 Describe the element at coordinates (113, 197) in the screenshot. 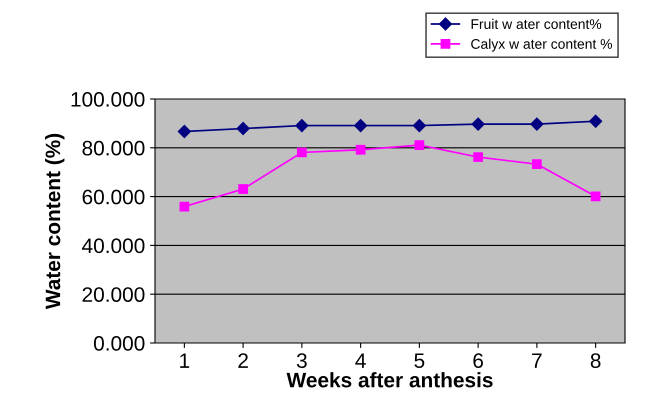

I see `y-tick-label: 60.000` at that location.